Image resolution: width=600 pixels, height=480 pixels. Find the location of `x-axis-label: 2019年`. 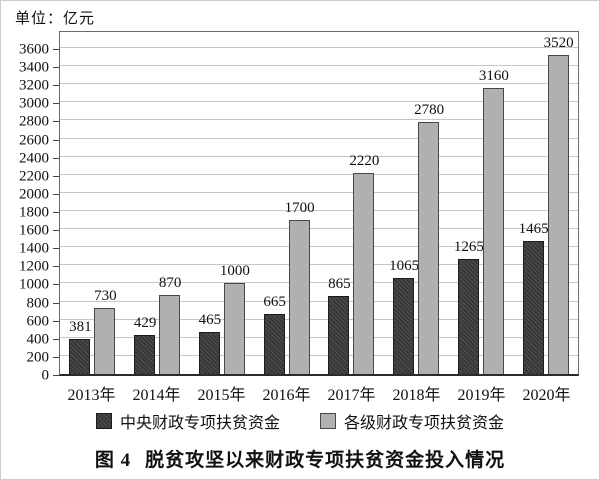

x-axis-label: 2019年 is located at coordinates (481, 395).